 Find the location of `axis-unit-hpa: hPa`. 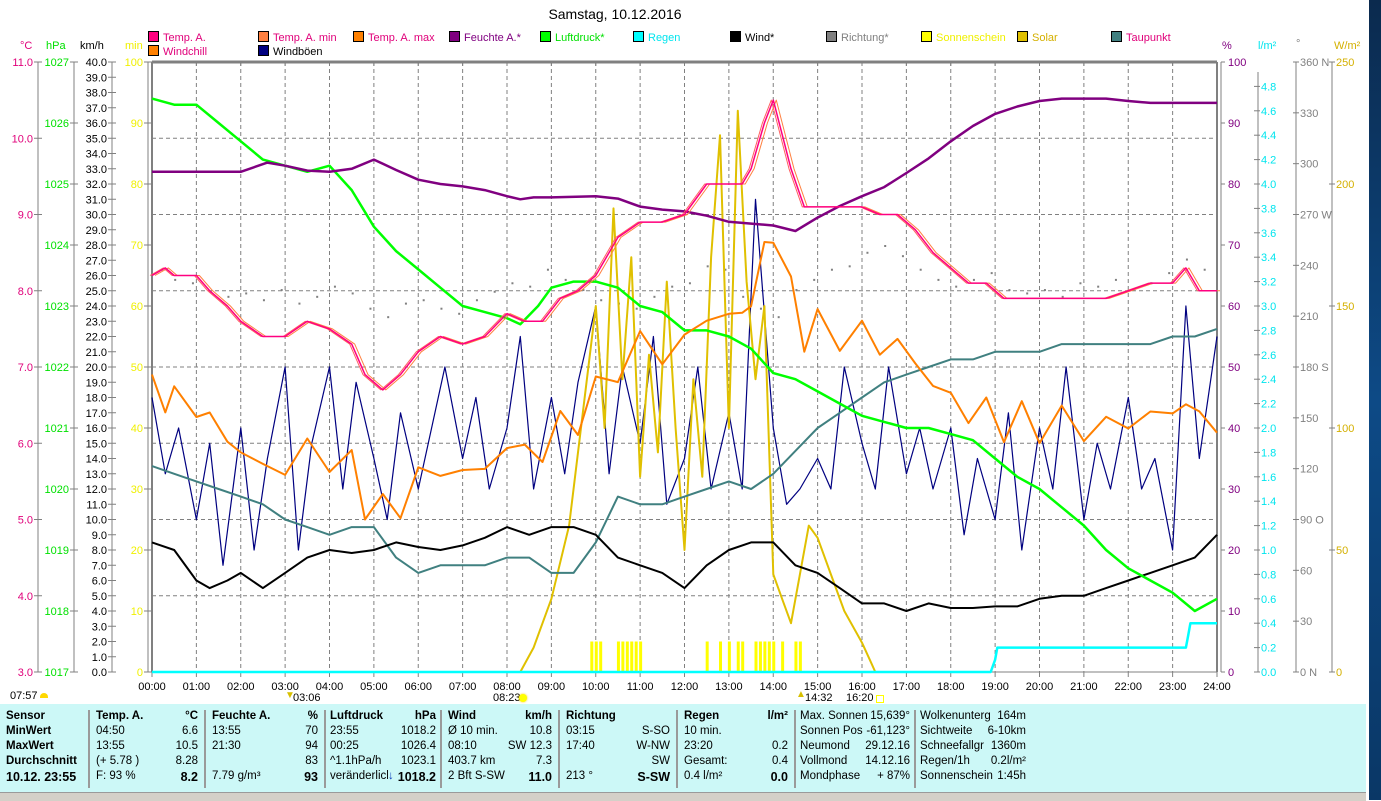

axis-unit-hpa: hPa is located at coordinates (56, 46).